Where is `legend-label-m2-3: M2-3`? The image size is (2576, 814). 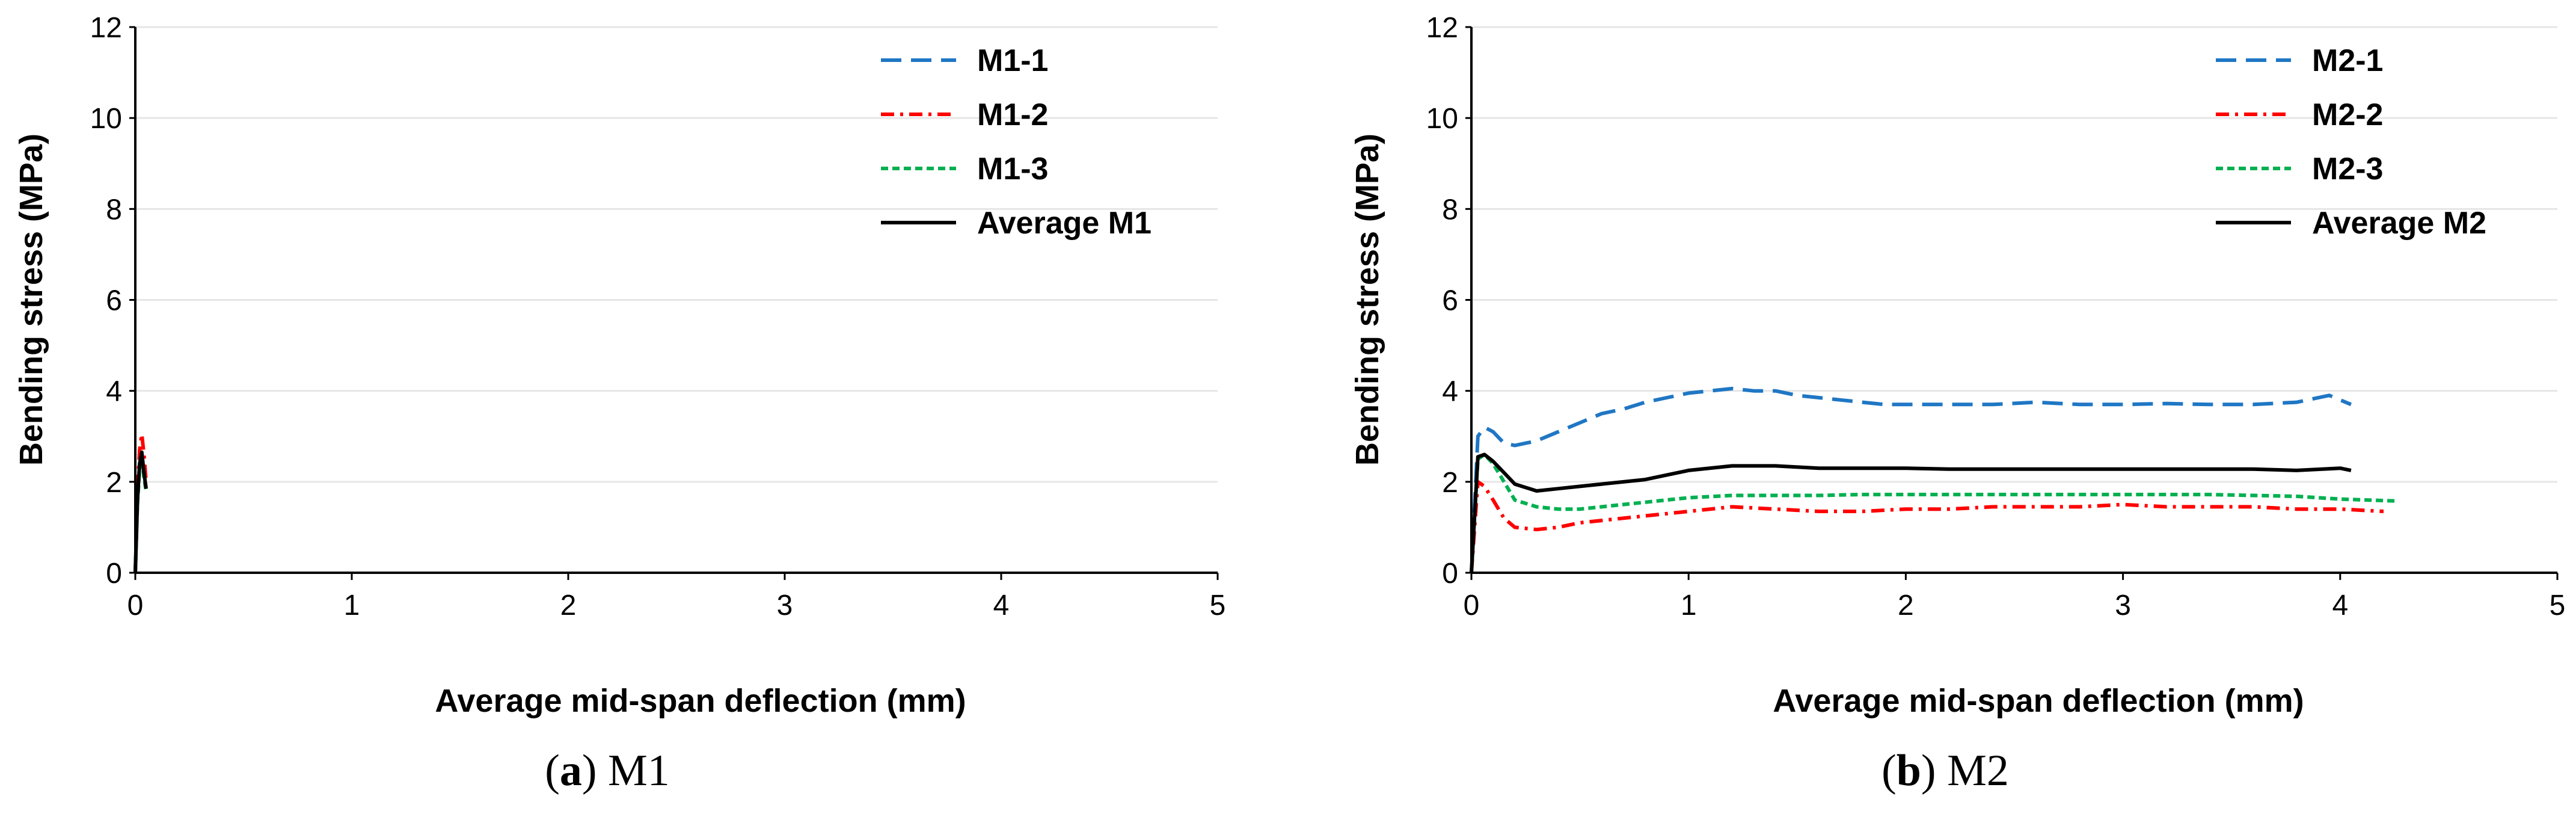 legend-label-m2-3: M2-3 is located at coordinates (2347, 169).